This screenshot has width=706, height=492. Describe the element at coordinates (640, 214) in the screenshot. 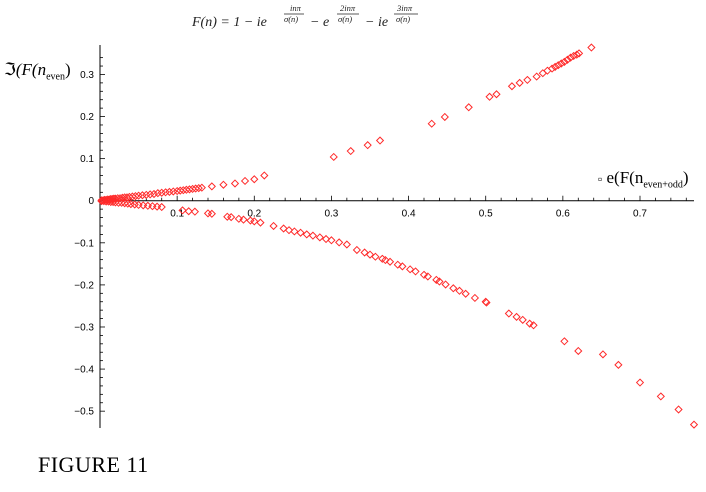

I see `x-tick-label: 0.7` at that location.